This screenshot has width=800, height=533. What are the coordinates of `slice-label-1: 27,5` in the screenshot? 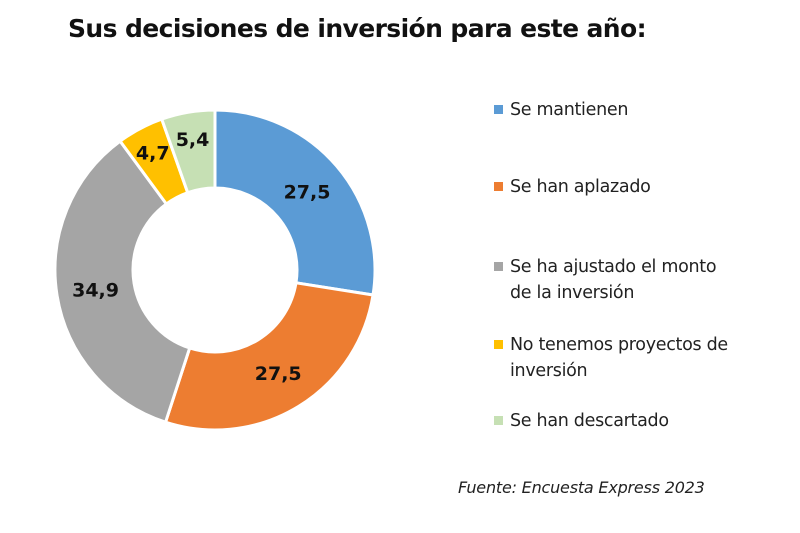 It's located at (278, 374).